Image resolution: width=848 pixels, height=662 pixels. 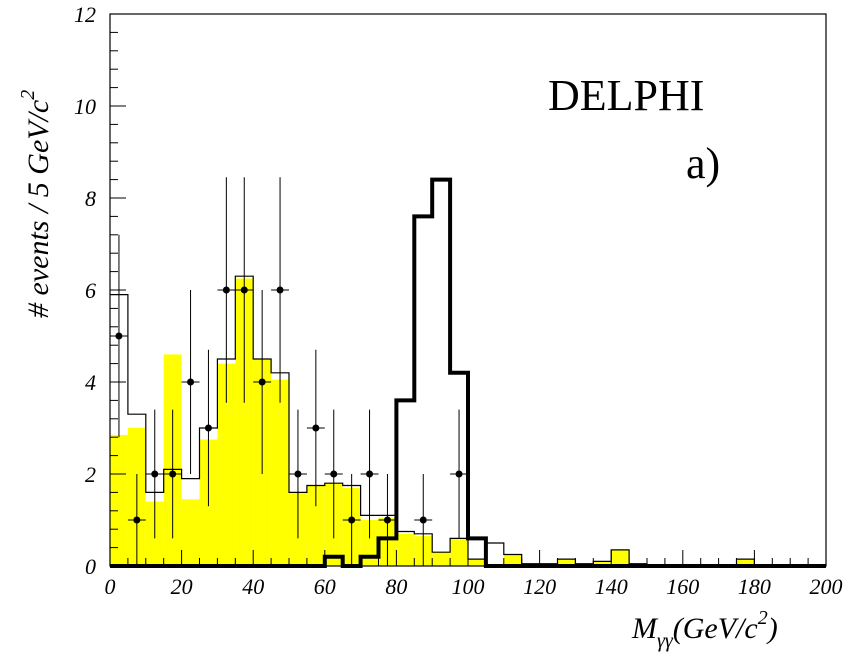 What do you see at coordinates (539, 586) in the screenshot?
I see `x-tick-label: 120` at bounding box center [539, 586].